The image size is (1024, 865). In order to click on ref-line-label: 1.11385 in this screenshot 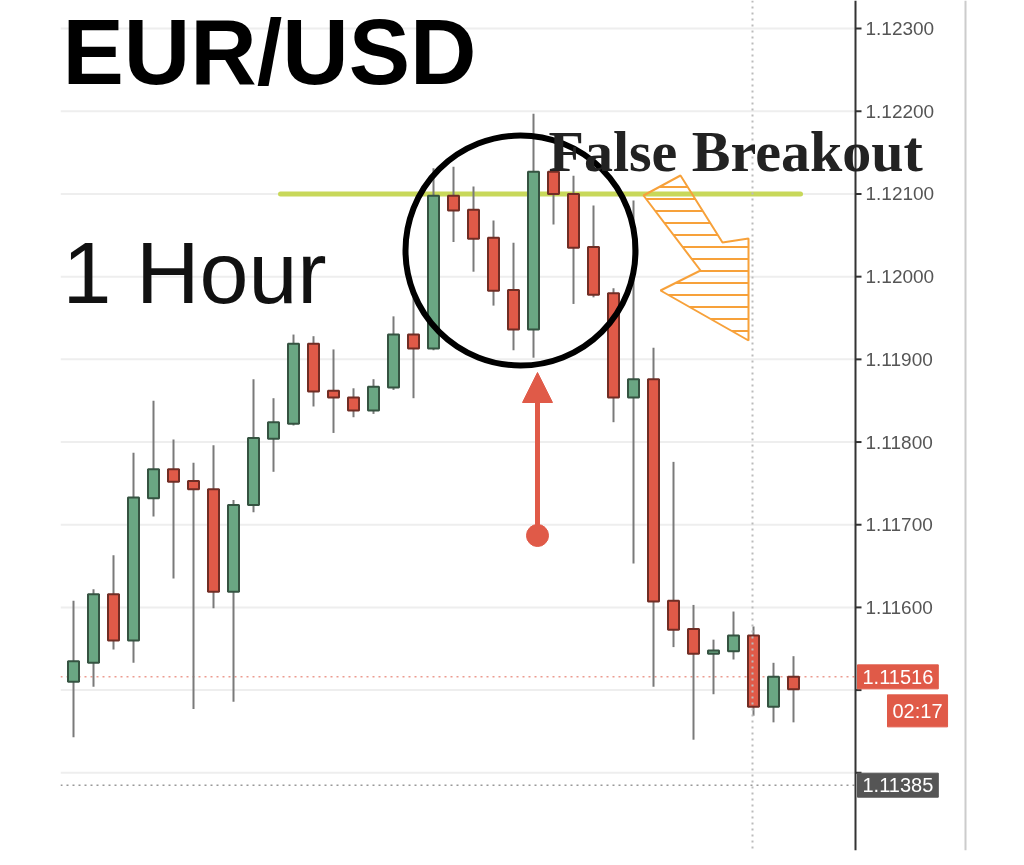, I will do `click(898, 785)`.